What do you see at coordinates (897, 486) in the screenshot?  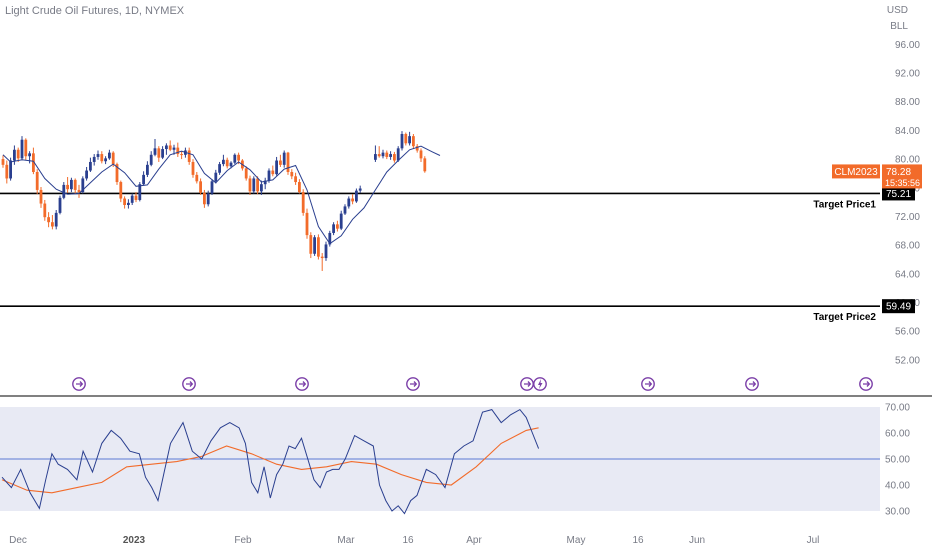 I see `rsi-axis-tick: 40.00` at bounding box center [897, 486].